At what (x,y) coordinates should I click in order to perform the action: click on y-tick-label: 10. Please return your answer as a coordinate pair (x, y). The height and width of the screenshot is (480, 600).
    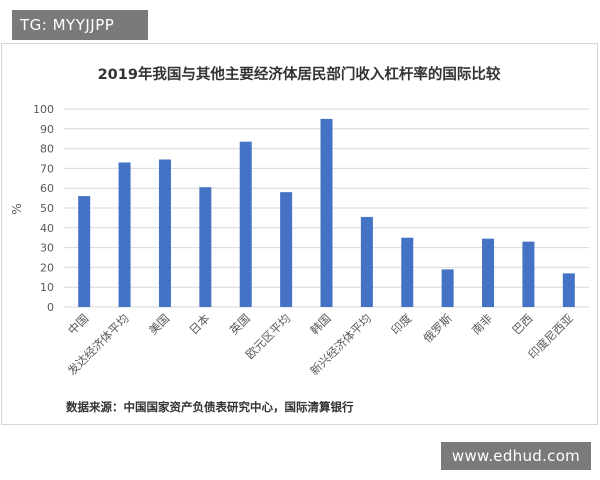
    Looking at the image, I should click on (47, 287).